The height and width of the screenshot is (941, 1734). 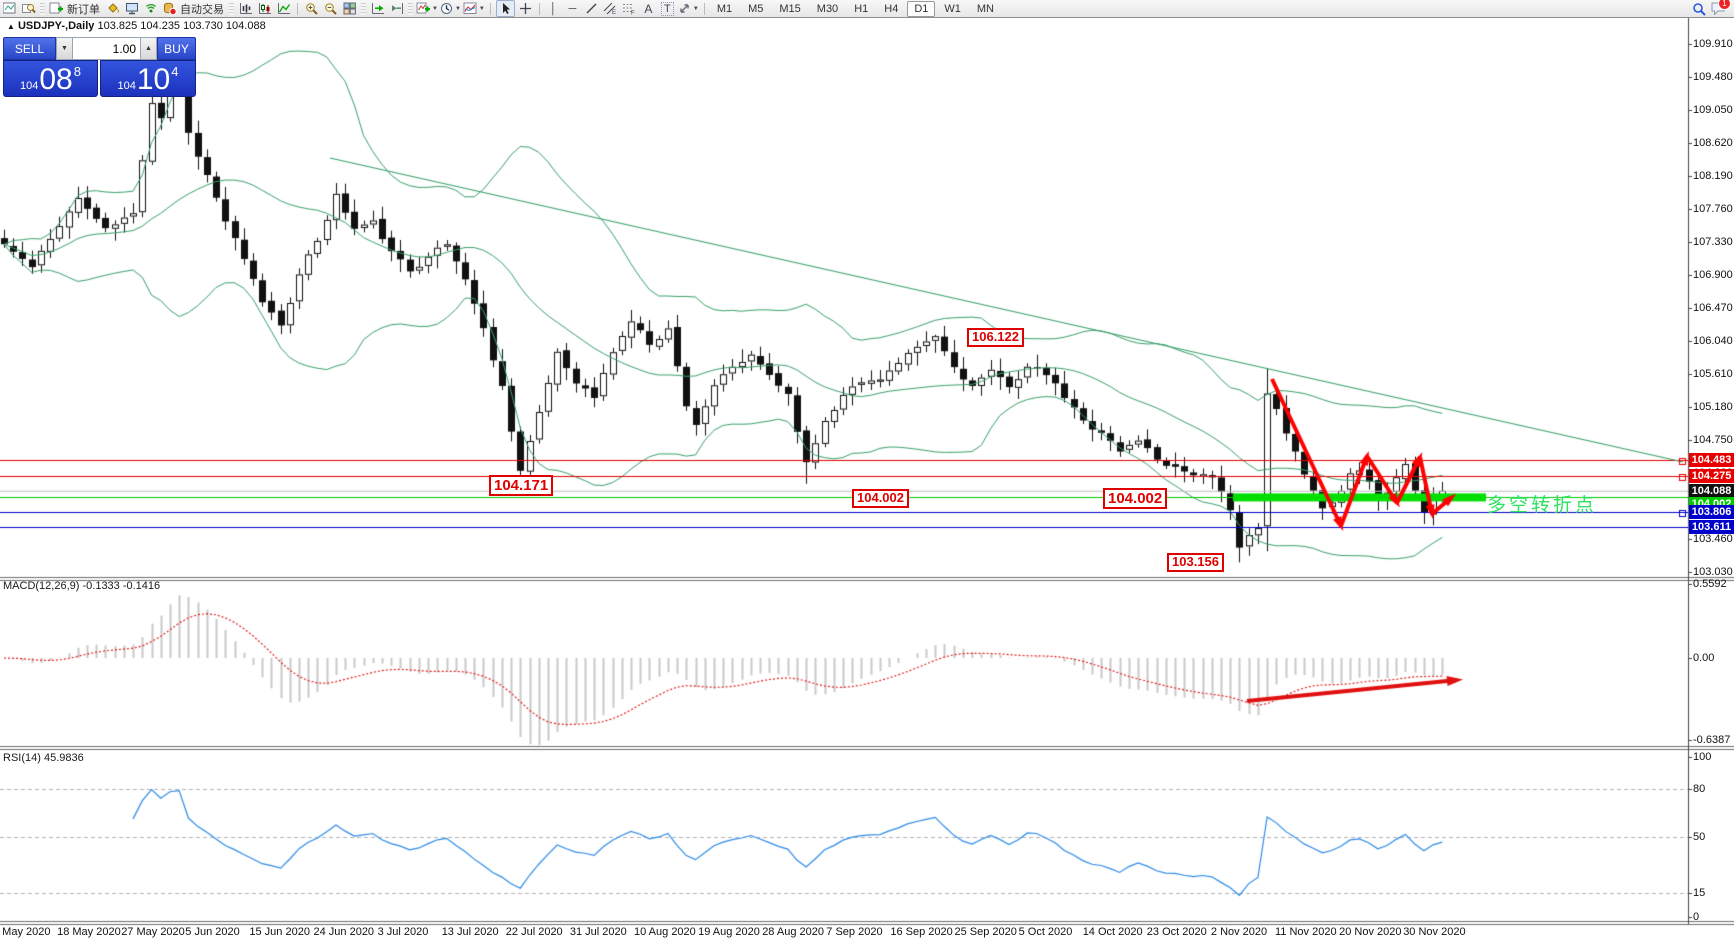 What do you see at coordinates (150, 8) in the screenshot?
I see `signal-icon` at bounding box center [150, 8].